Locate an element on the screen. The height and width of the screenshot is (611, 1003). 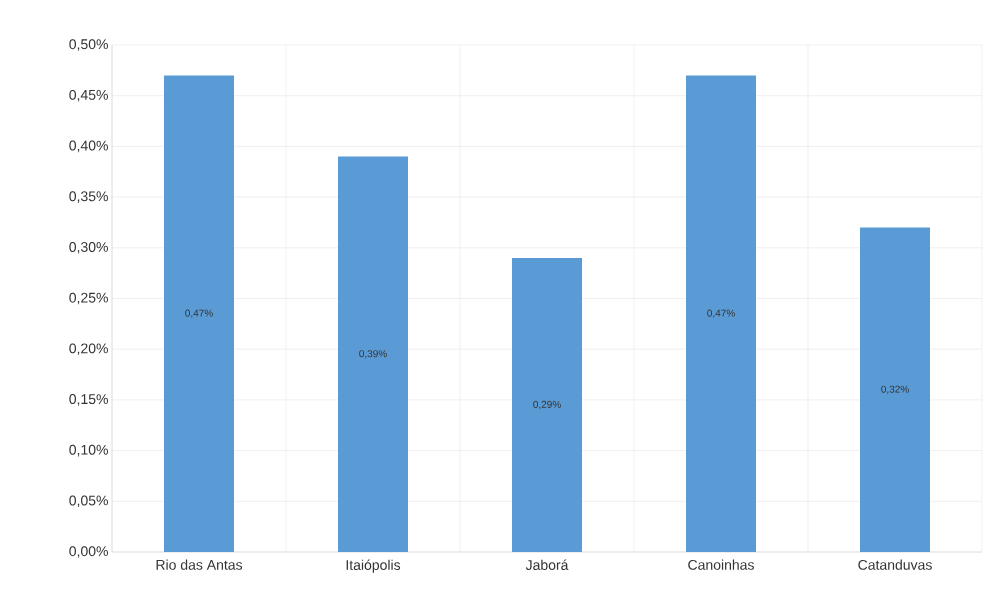
y-tick-label: 0,25% is located at coordinates (88, 298).